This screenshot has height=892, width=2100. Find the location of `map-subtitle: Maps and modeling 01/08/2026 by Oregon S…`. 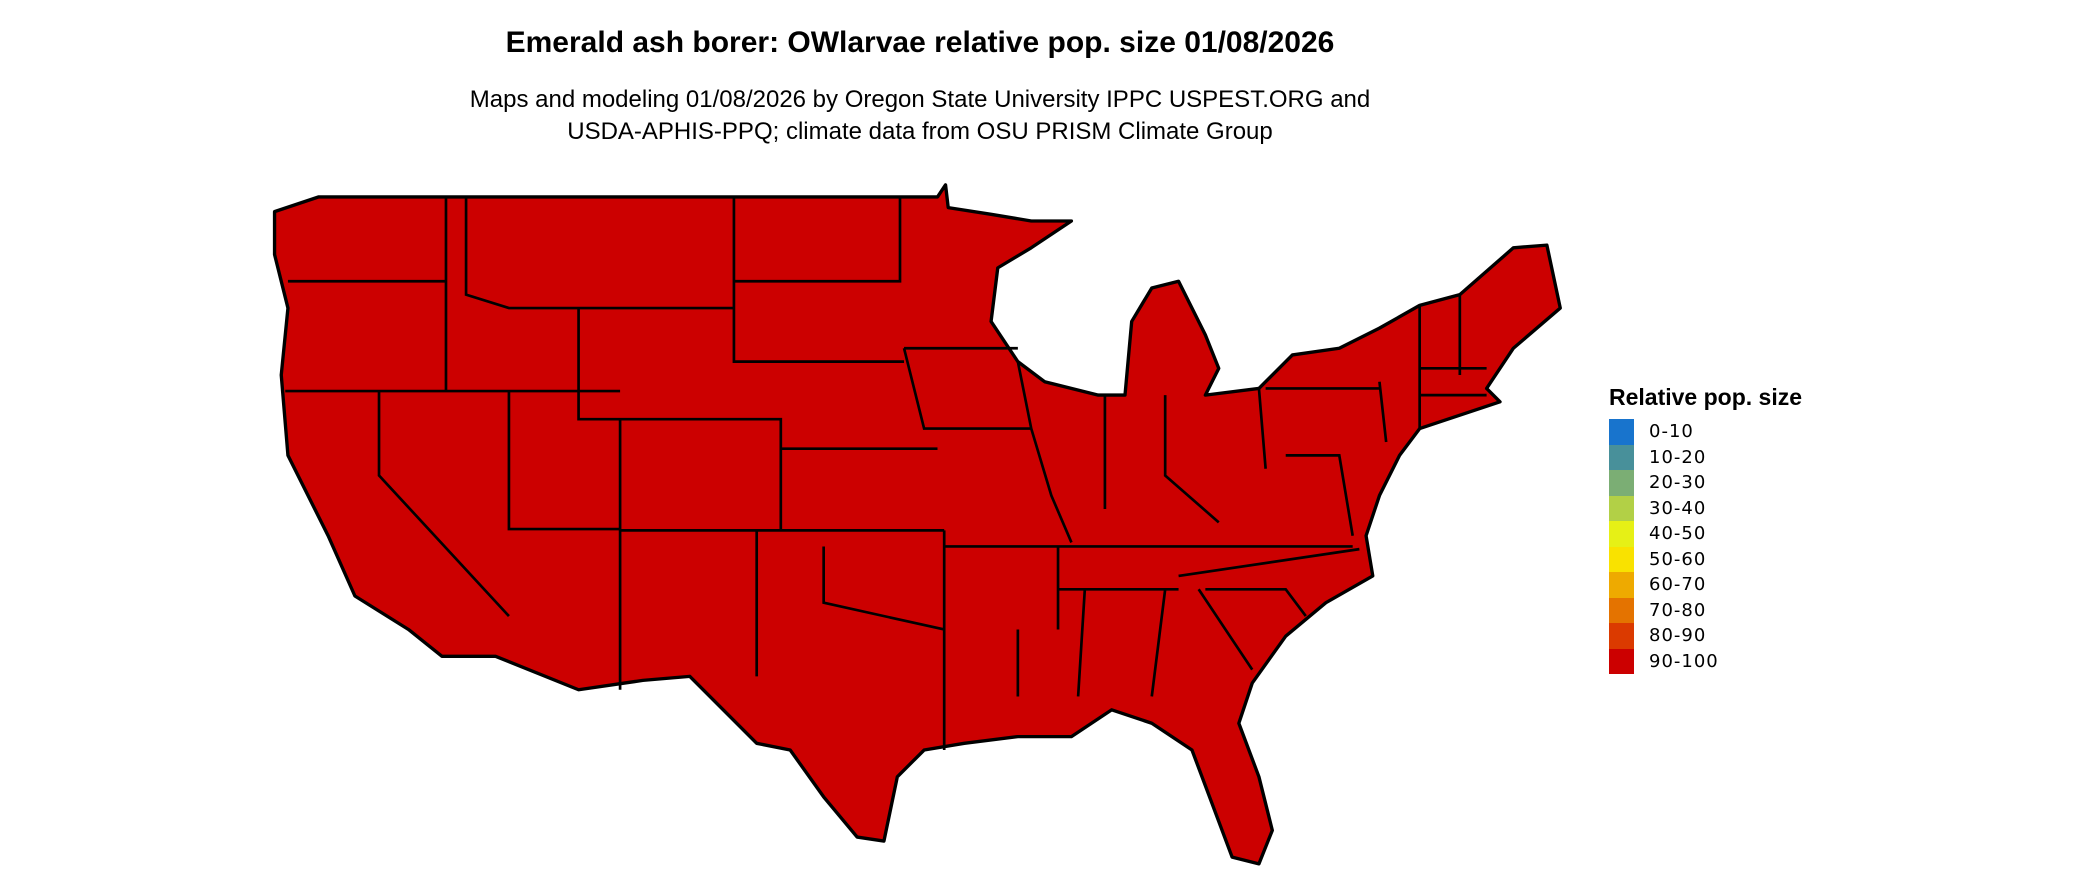

map-subtitle: Maps and modeling 01/08/2026 by Oregon S… is located at coordinates (920, 116).